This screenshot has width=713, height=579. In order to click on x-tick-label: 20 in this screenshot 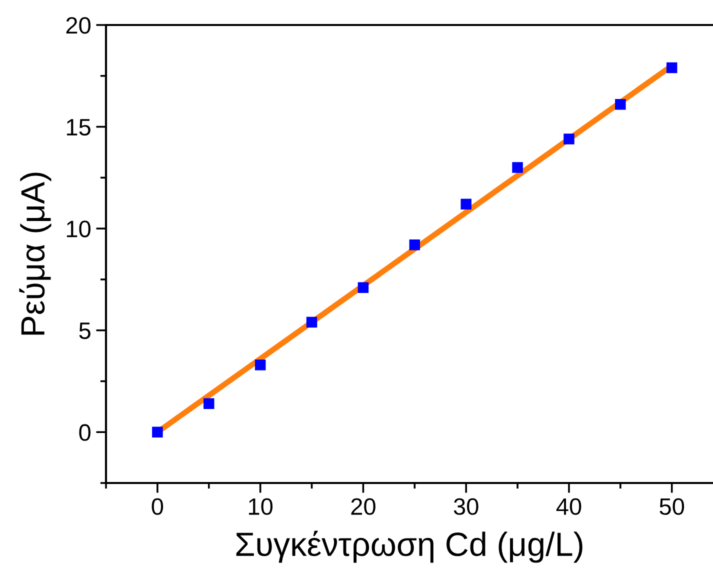, I will do `click(363, 506)`.